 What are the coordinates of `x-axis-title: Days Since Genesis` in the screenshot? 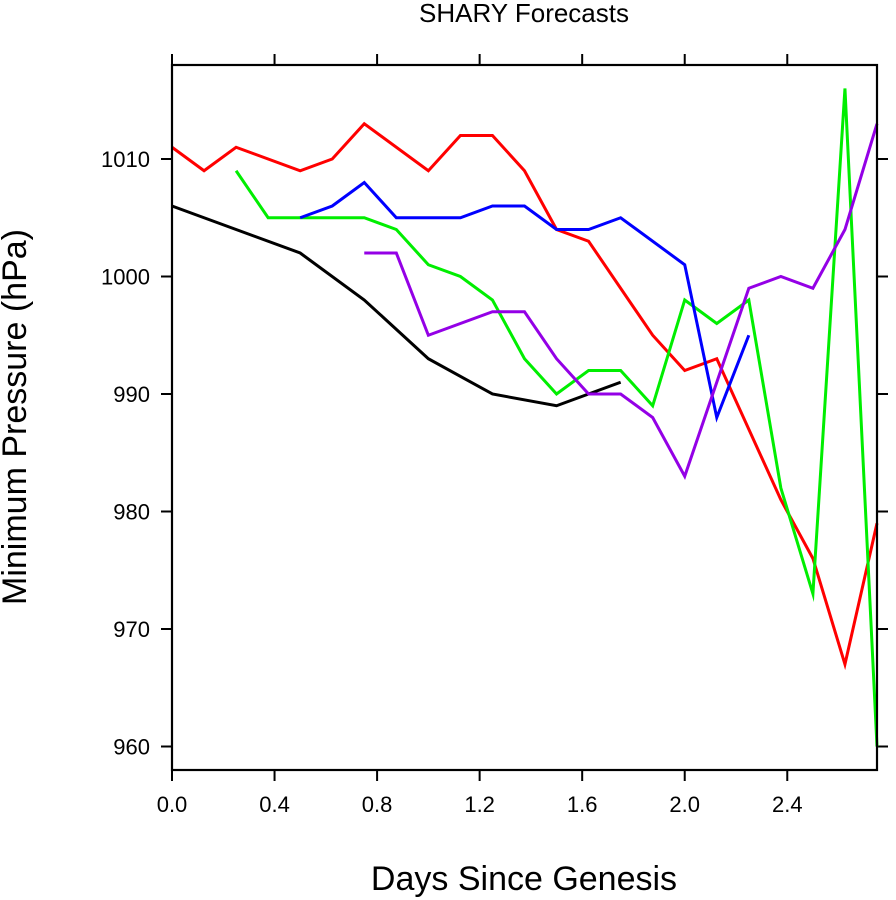 It's located at (524, 879).